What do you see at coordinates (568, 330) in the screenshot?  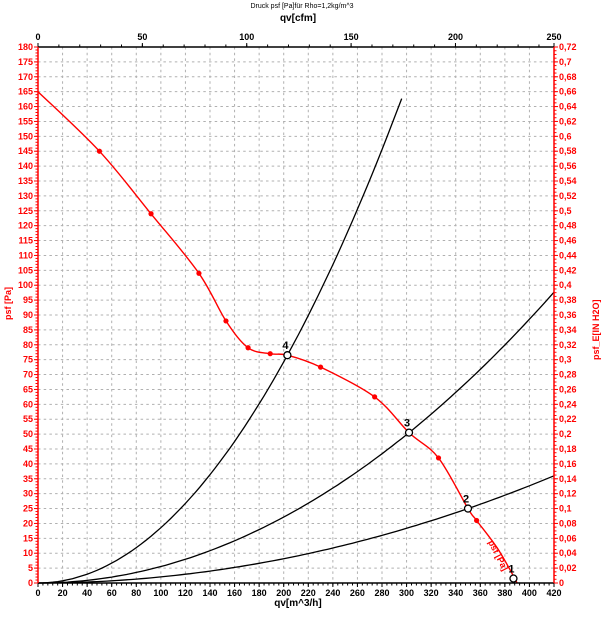 I see `right-tick-label: 0,34` at bounding box center [568, 330].